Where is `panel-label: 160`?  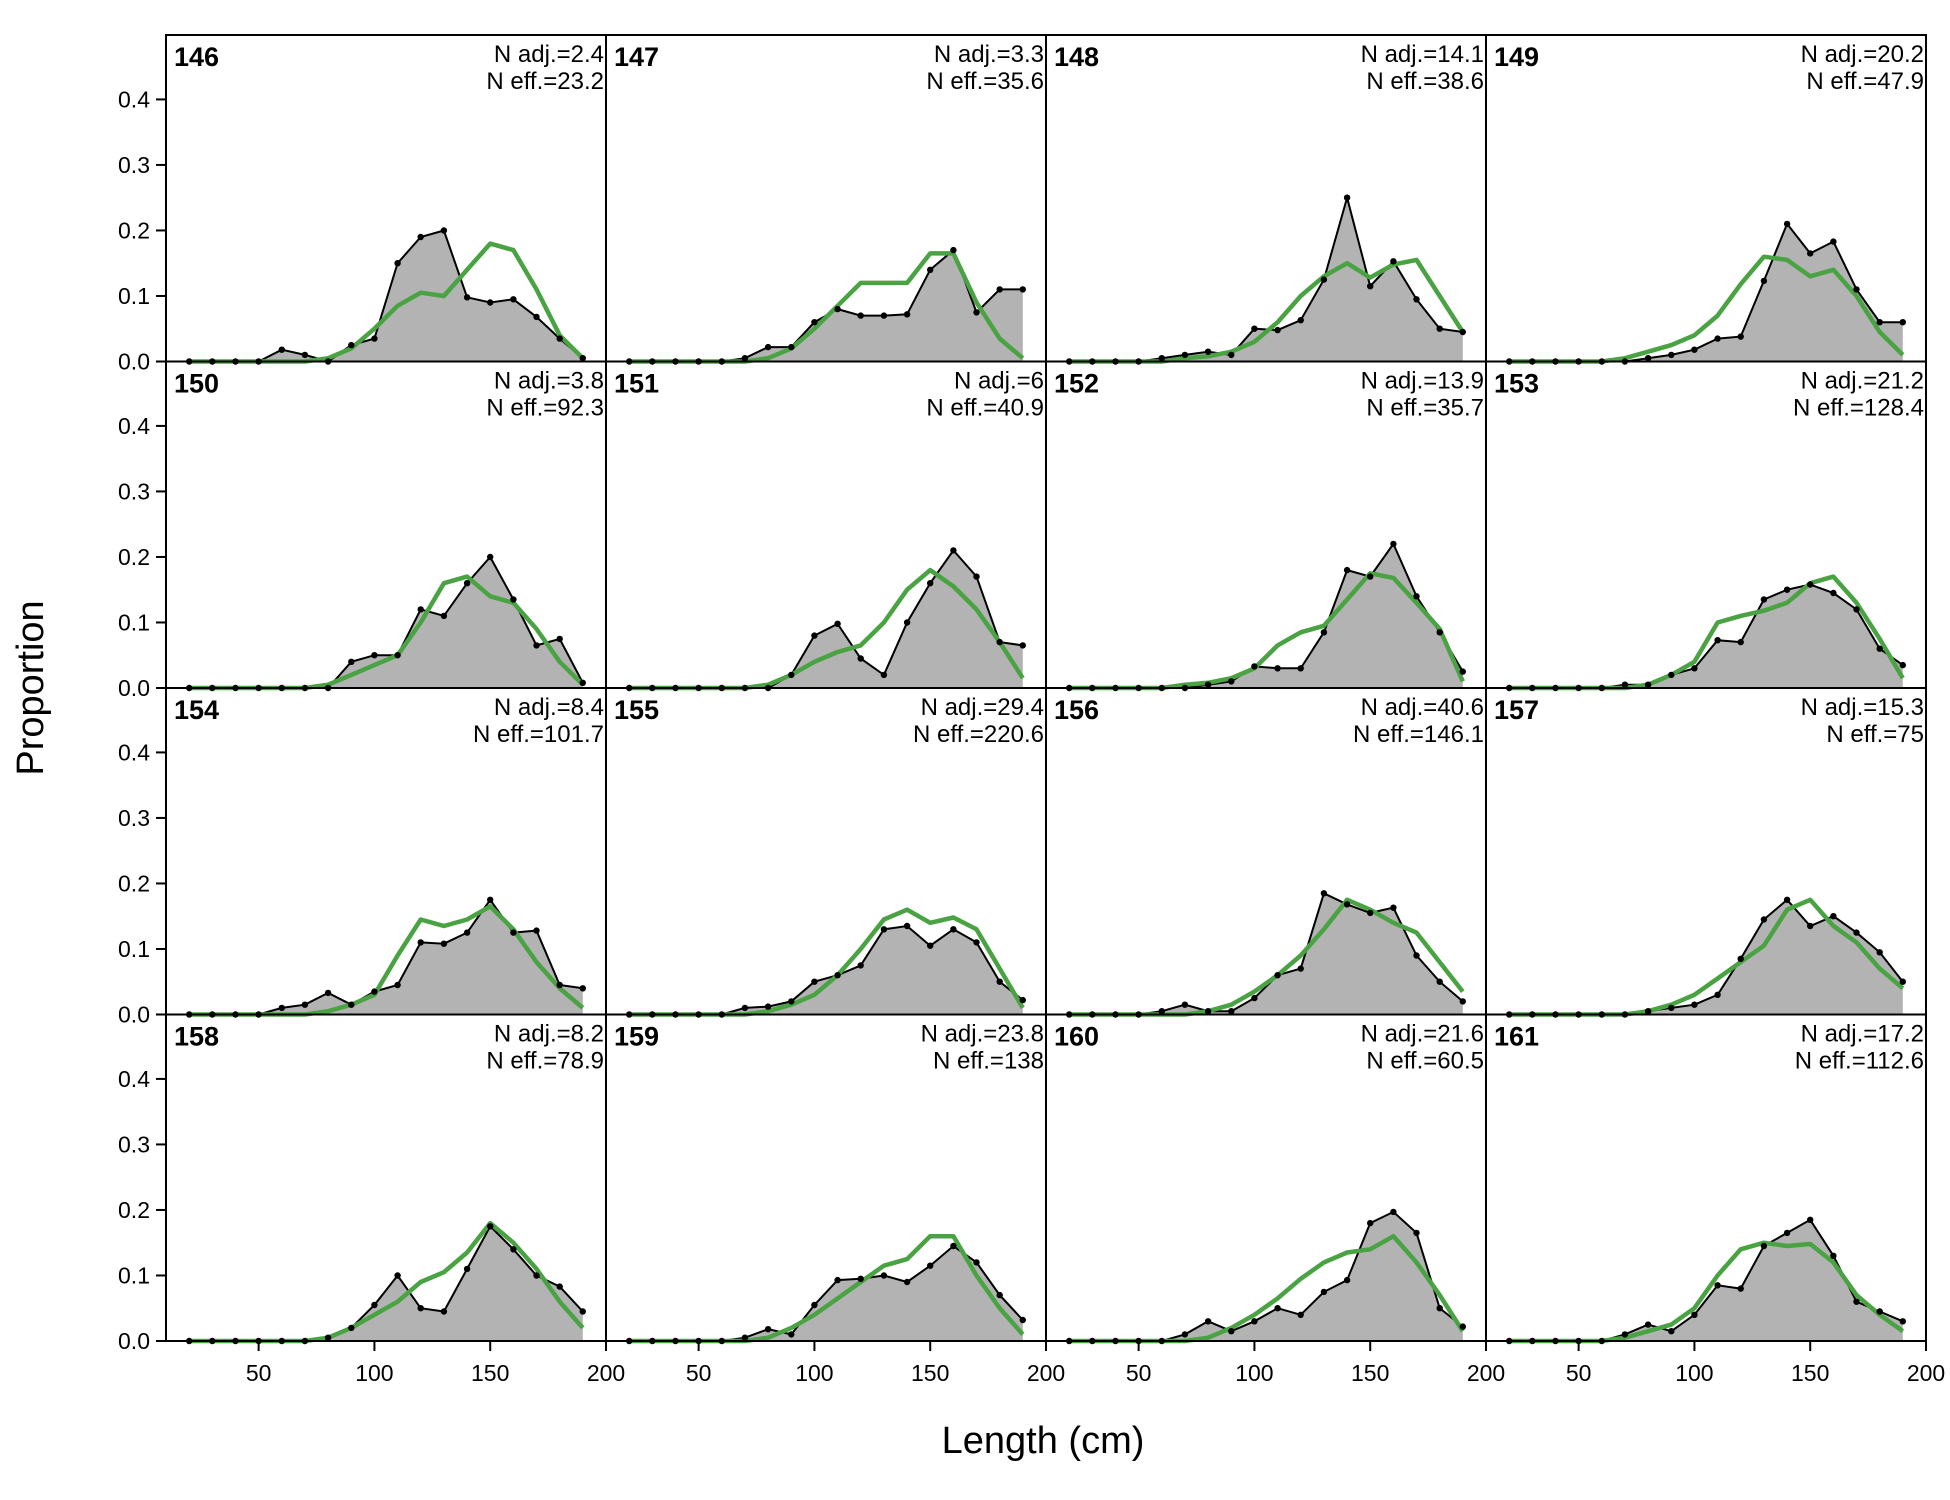
panel-label: 160 is located at coordinates (1076, 1037).